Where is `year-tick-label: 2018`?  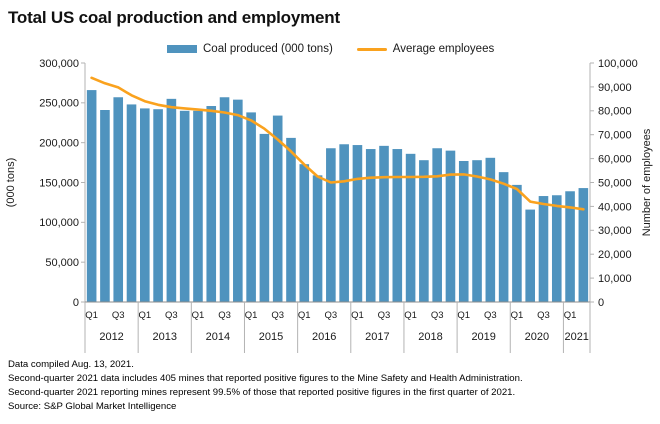 year-tick-label: 2018 is located at coordinates (430, 337).